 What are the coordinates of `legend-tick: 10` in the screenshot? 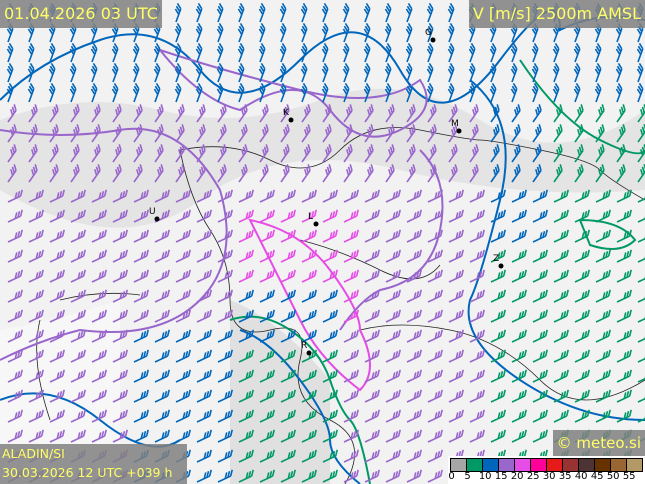 It's located at (485, 476).